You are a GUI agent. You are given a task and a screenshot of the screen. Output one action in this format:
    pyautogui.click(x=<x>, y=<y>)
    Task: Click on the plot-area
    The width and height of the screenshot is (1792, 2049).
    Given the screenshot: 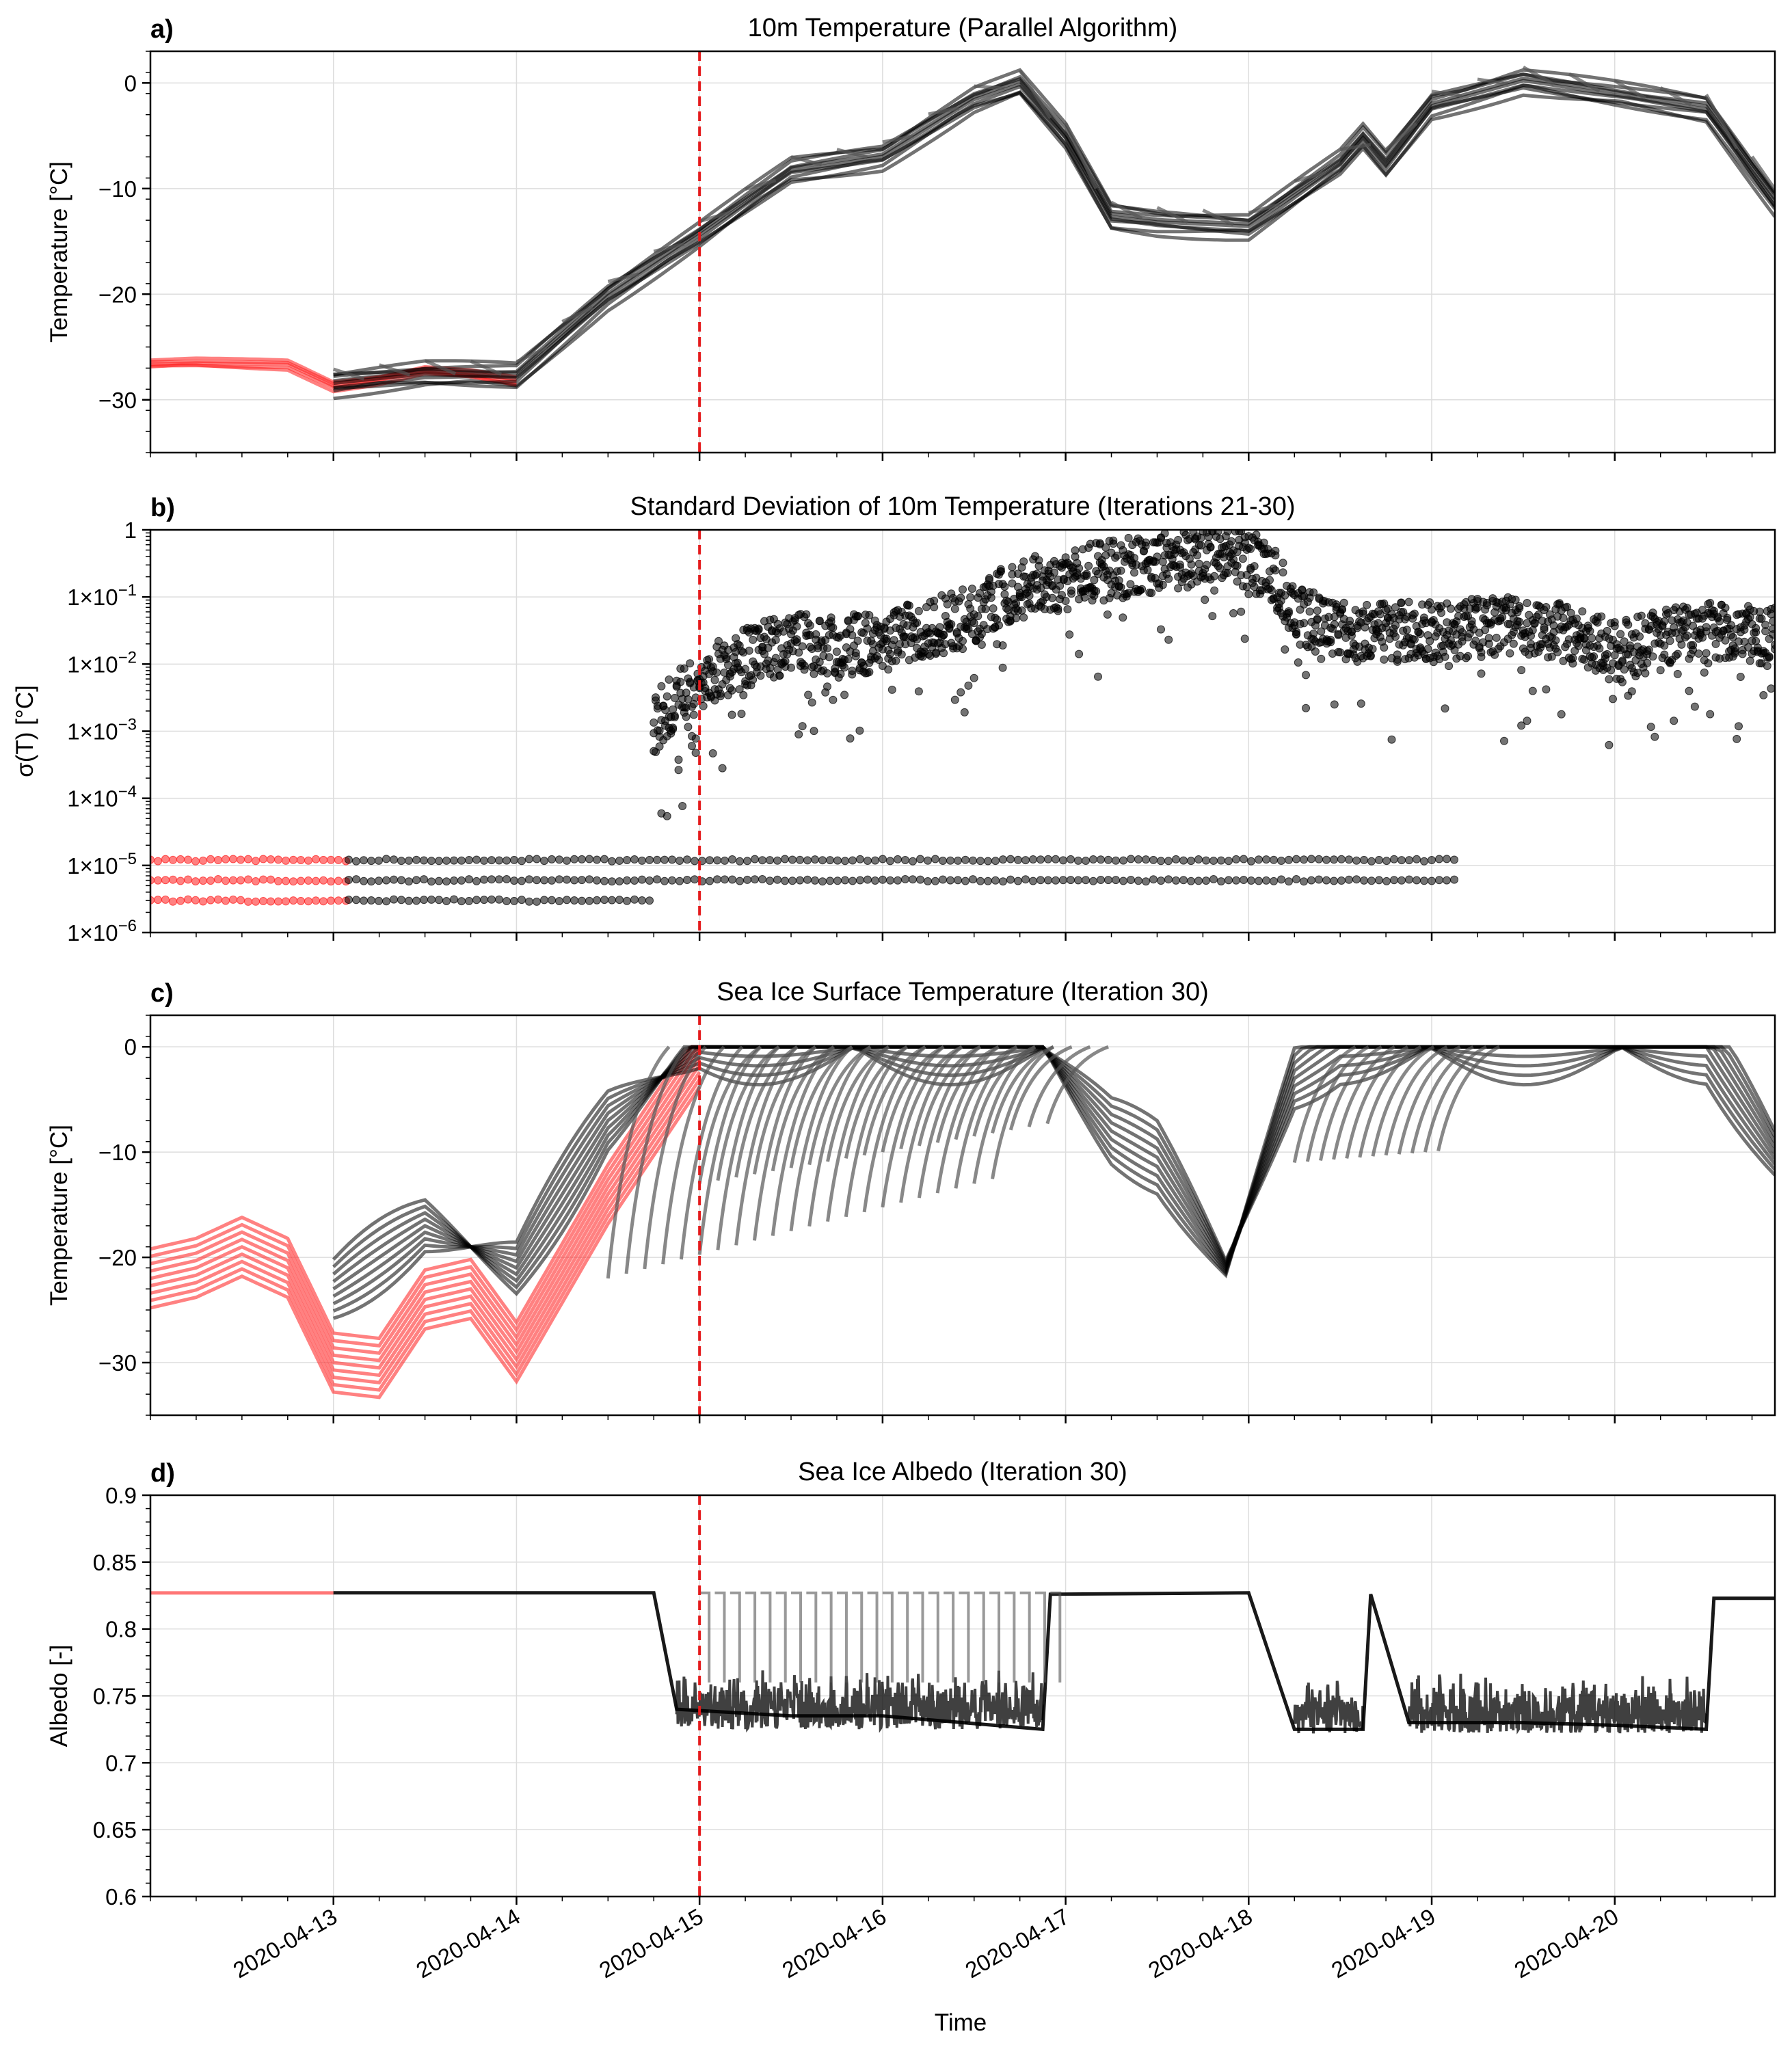 What is the action you would take?
    pyautogui.click(x=963, y=233)
    